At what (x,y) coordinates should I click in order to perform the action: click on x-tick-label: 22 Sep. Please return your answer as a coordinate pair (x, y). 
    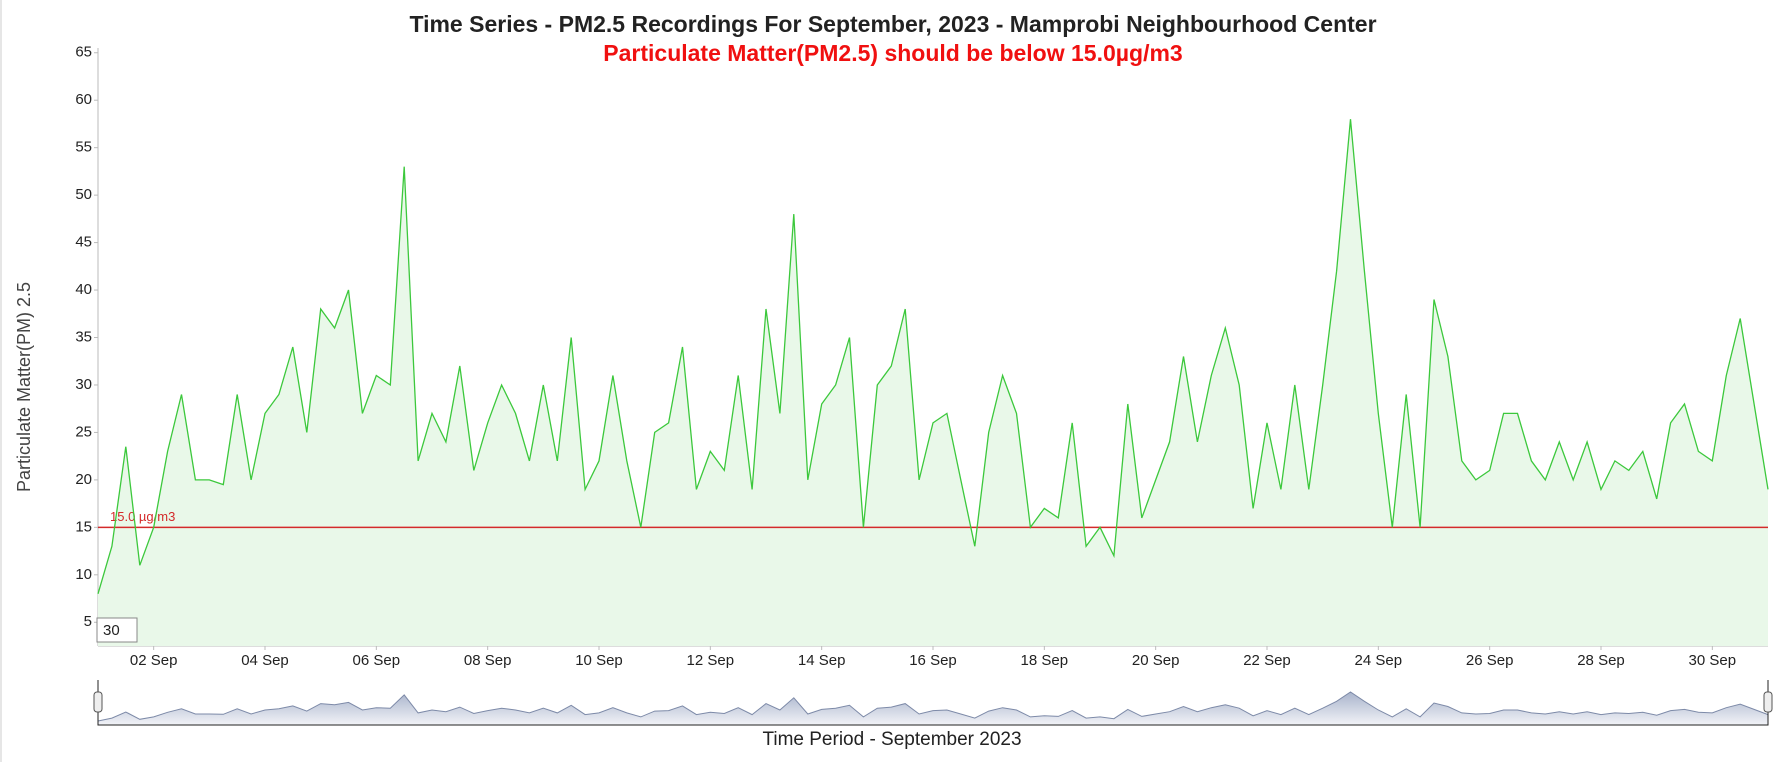
    Looking at the image, I should click on (1267, 660).